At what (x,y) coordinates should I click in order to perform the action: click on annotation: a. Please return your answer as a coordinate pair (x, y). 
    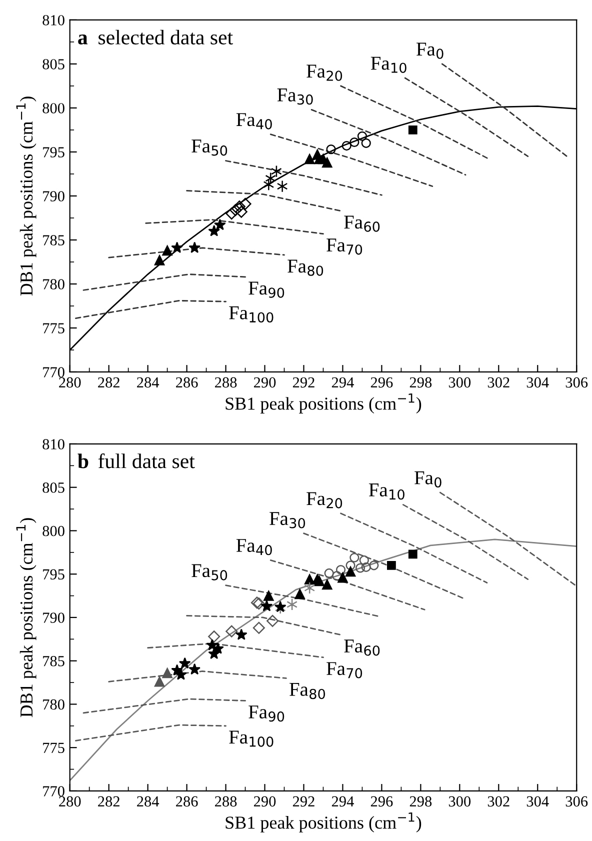
    Looking at the image, I should click on (83, 39).